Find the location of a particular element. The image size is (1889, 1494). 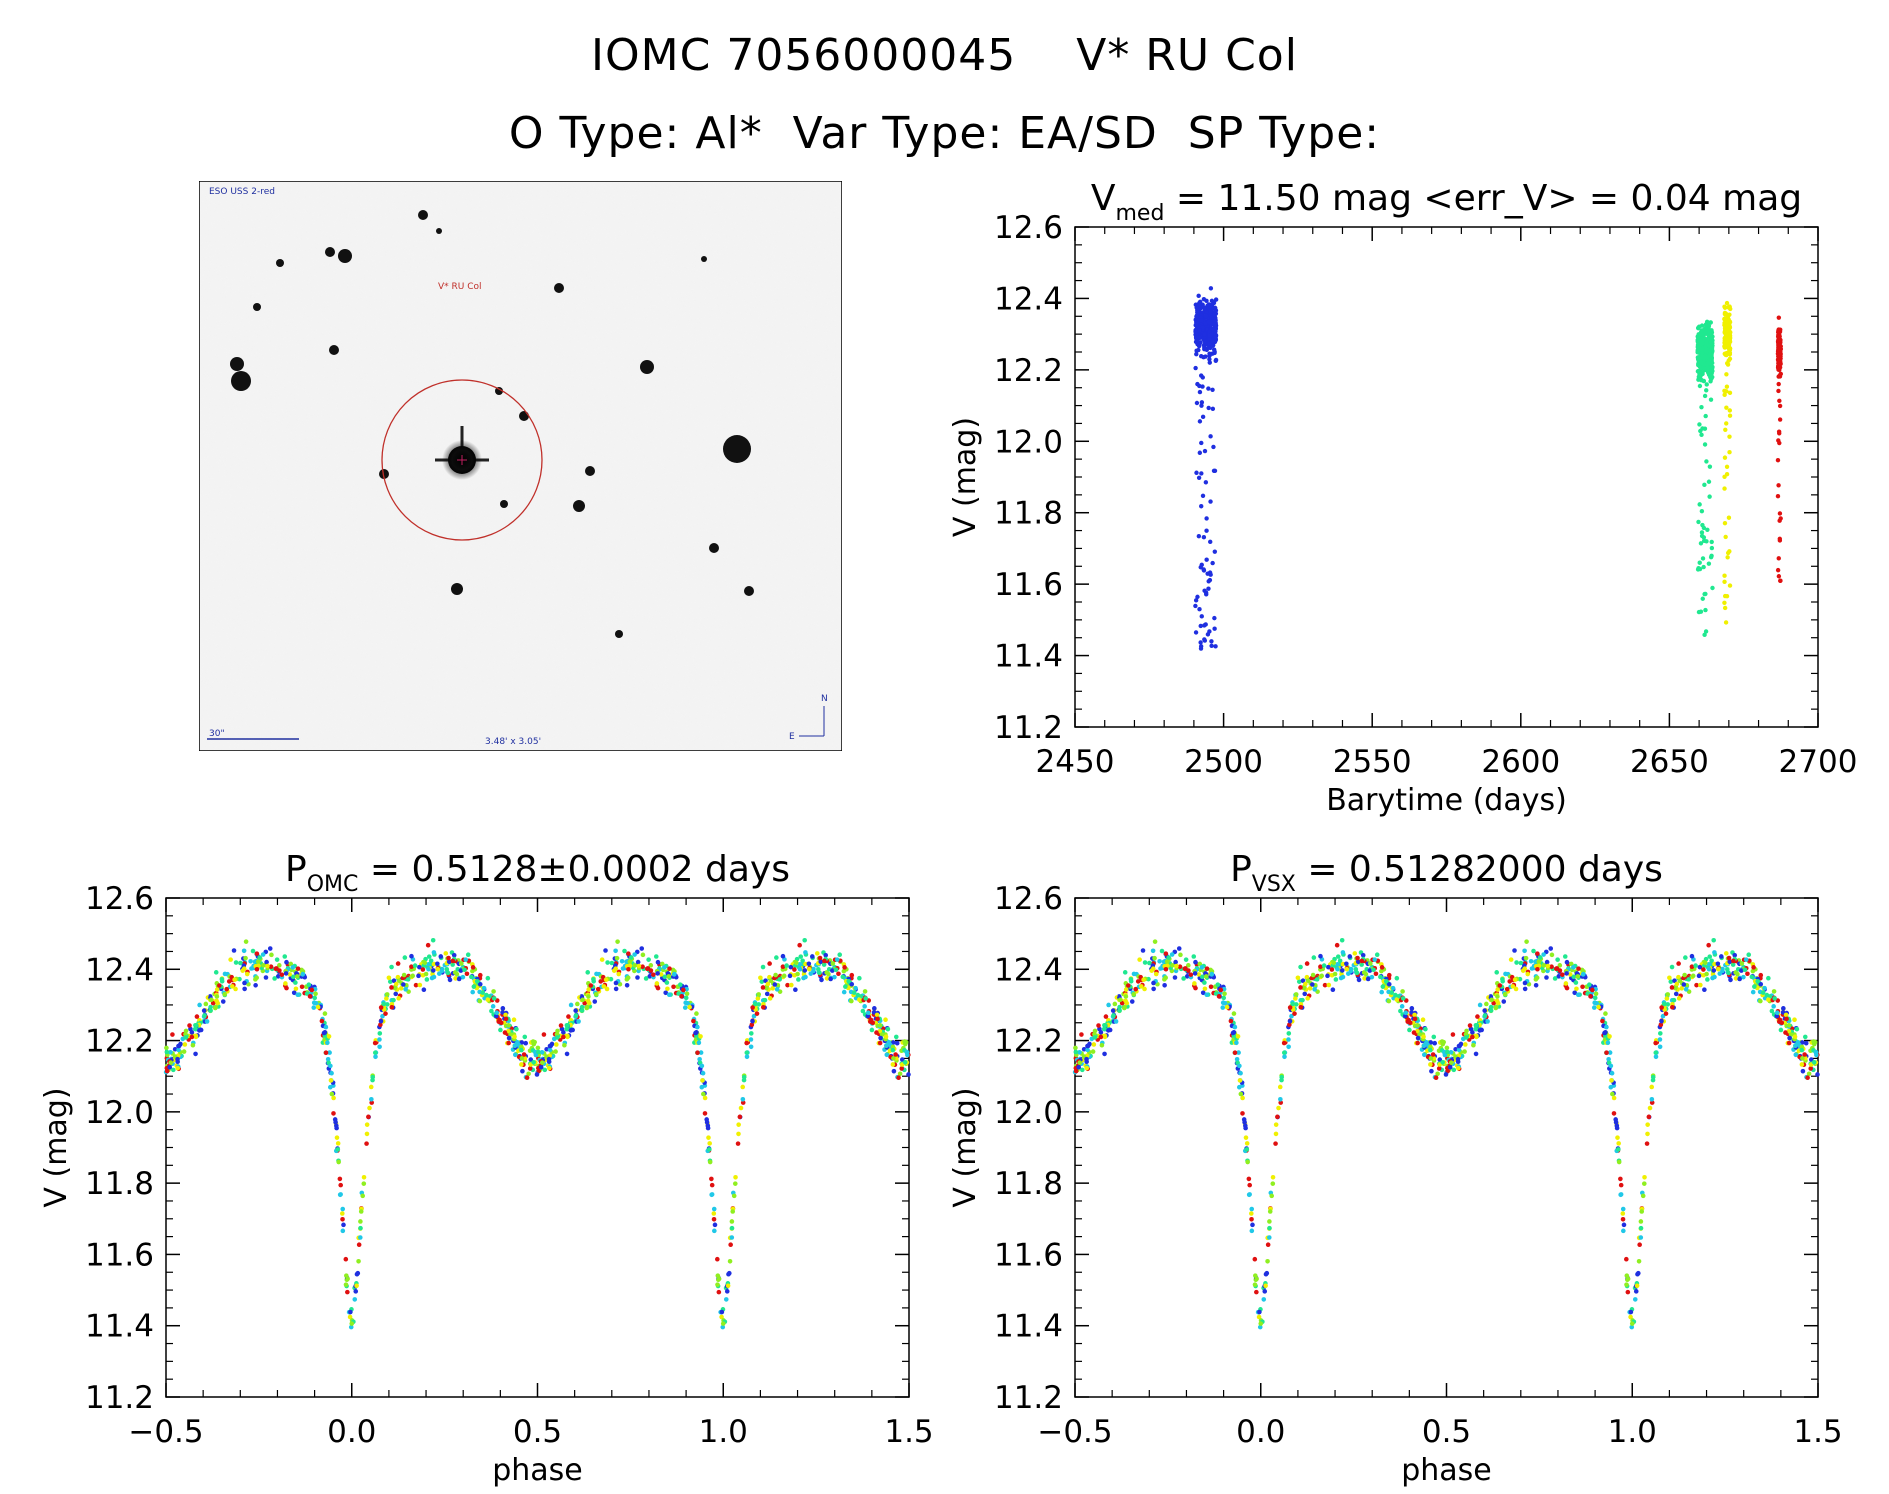

x-tick-label: 1.5 is located at coordinates (908, 1432).